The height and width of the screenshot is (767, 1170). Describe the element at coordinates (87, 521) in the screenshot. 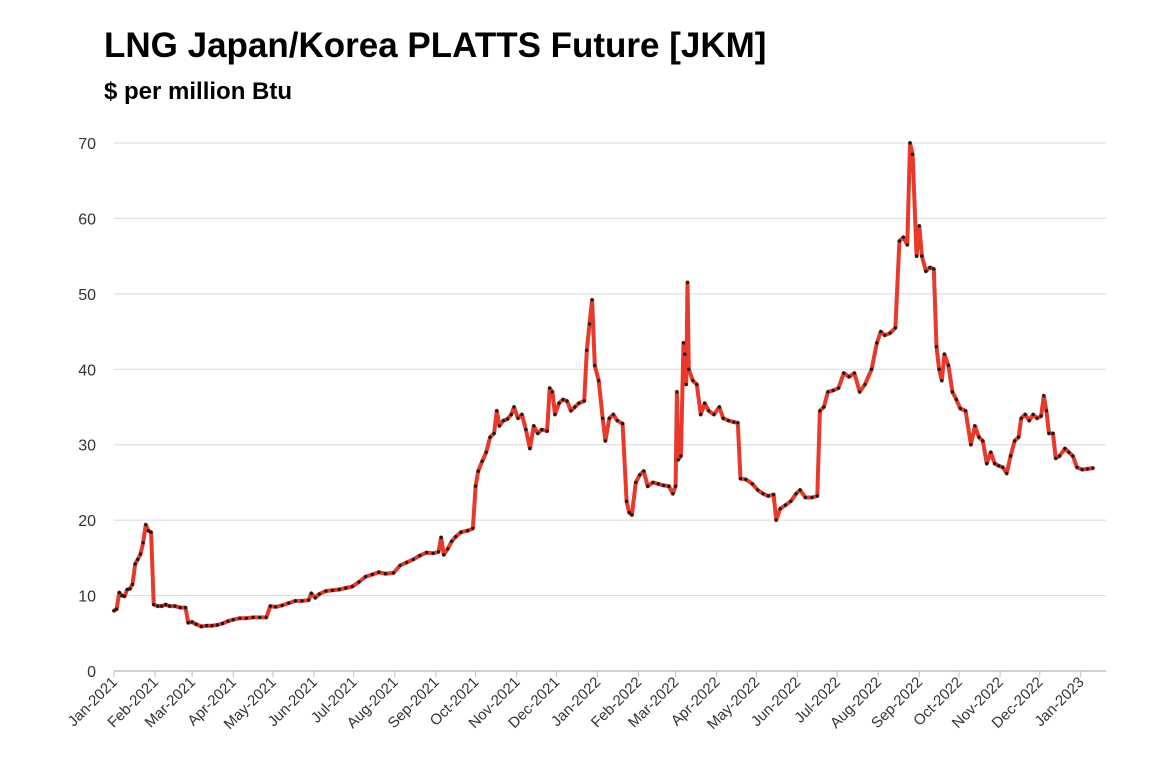

I see `y-tick-label: 20` at that location.